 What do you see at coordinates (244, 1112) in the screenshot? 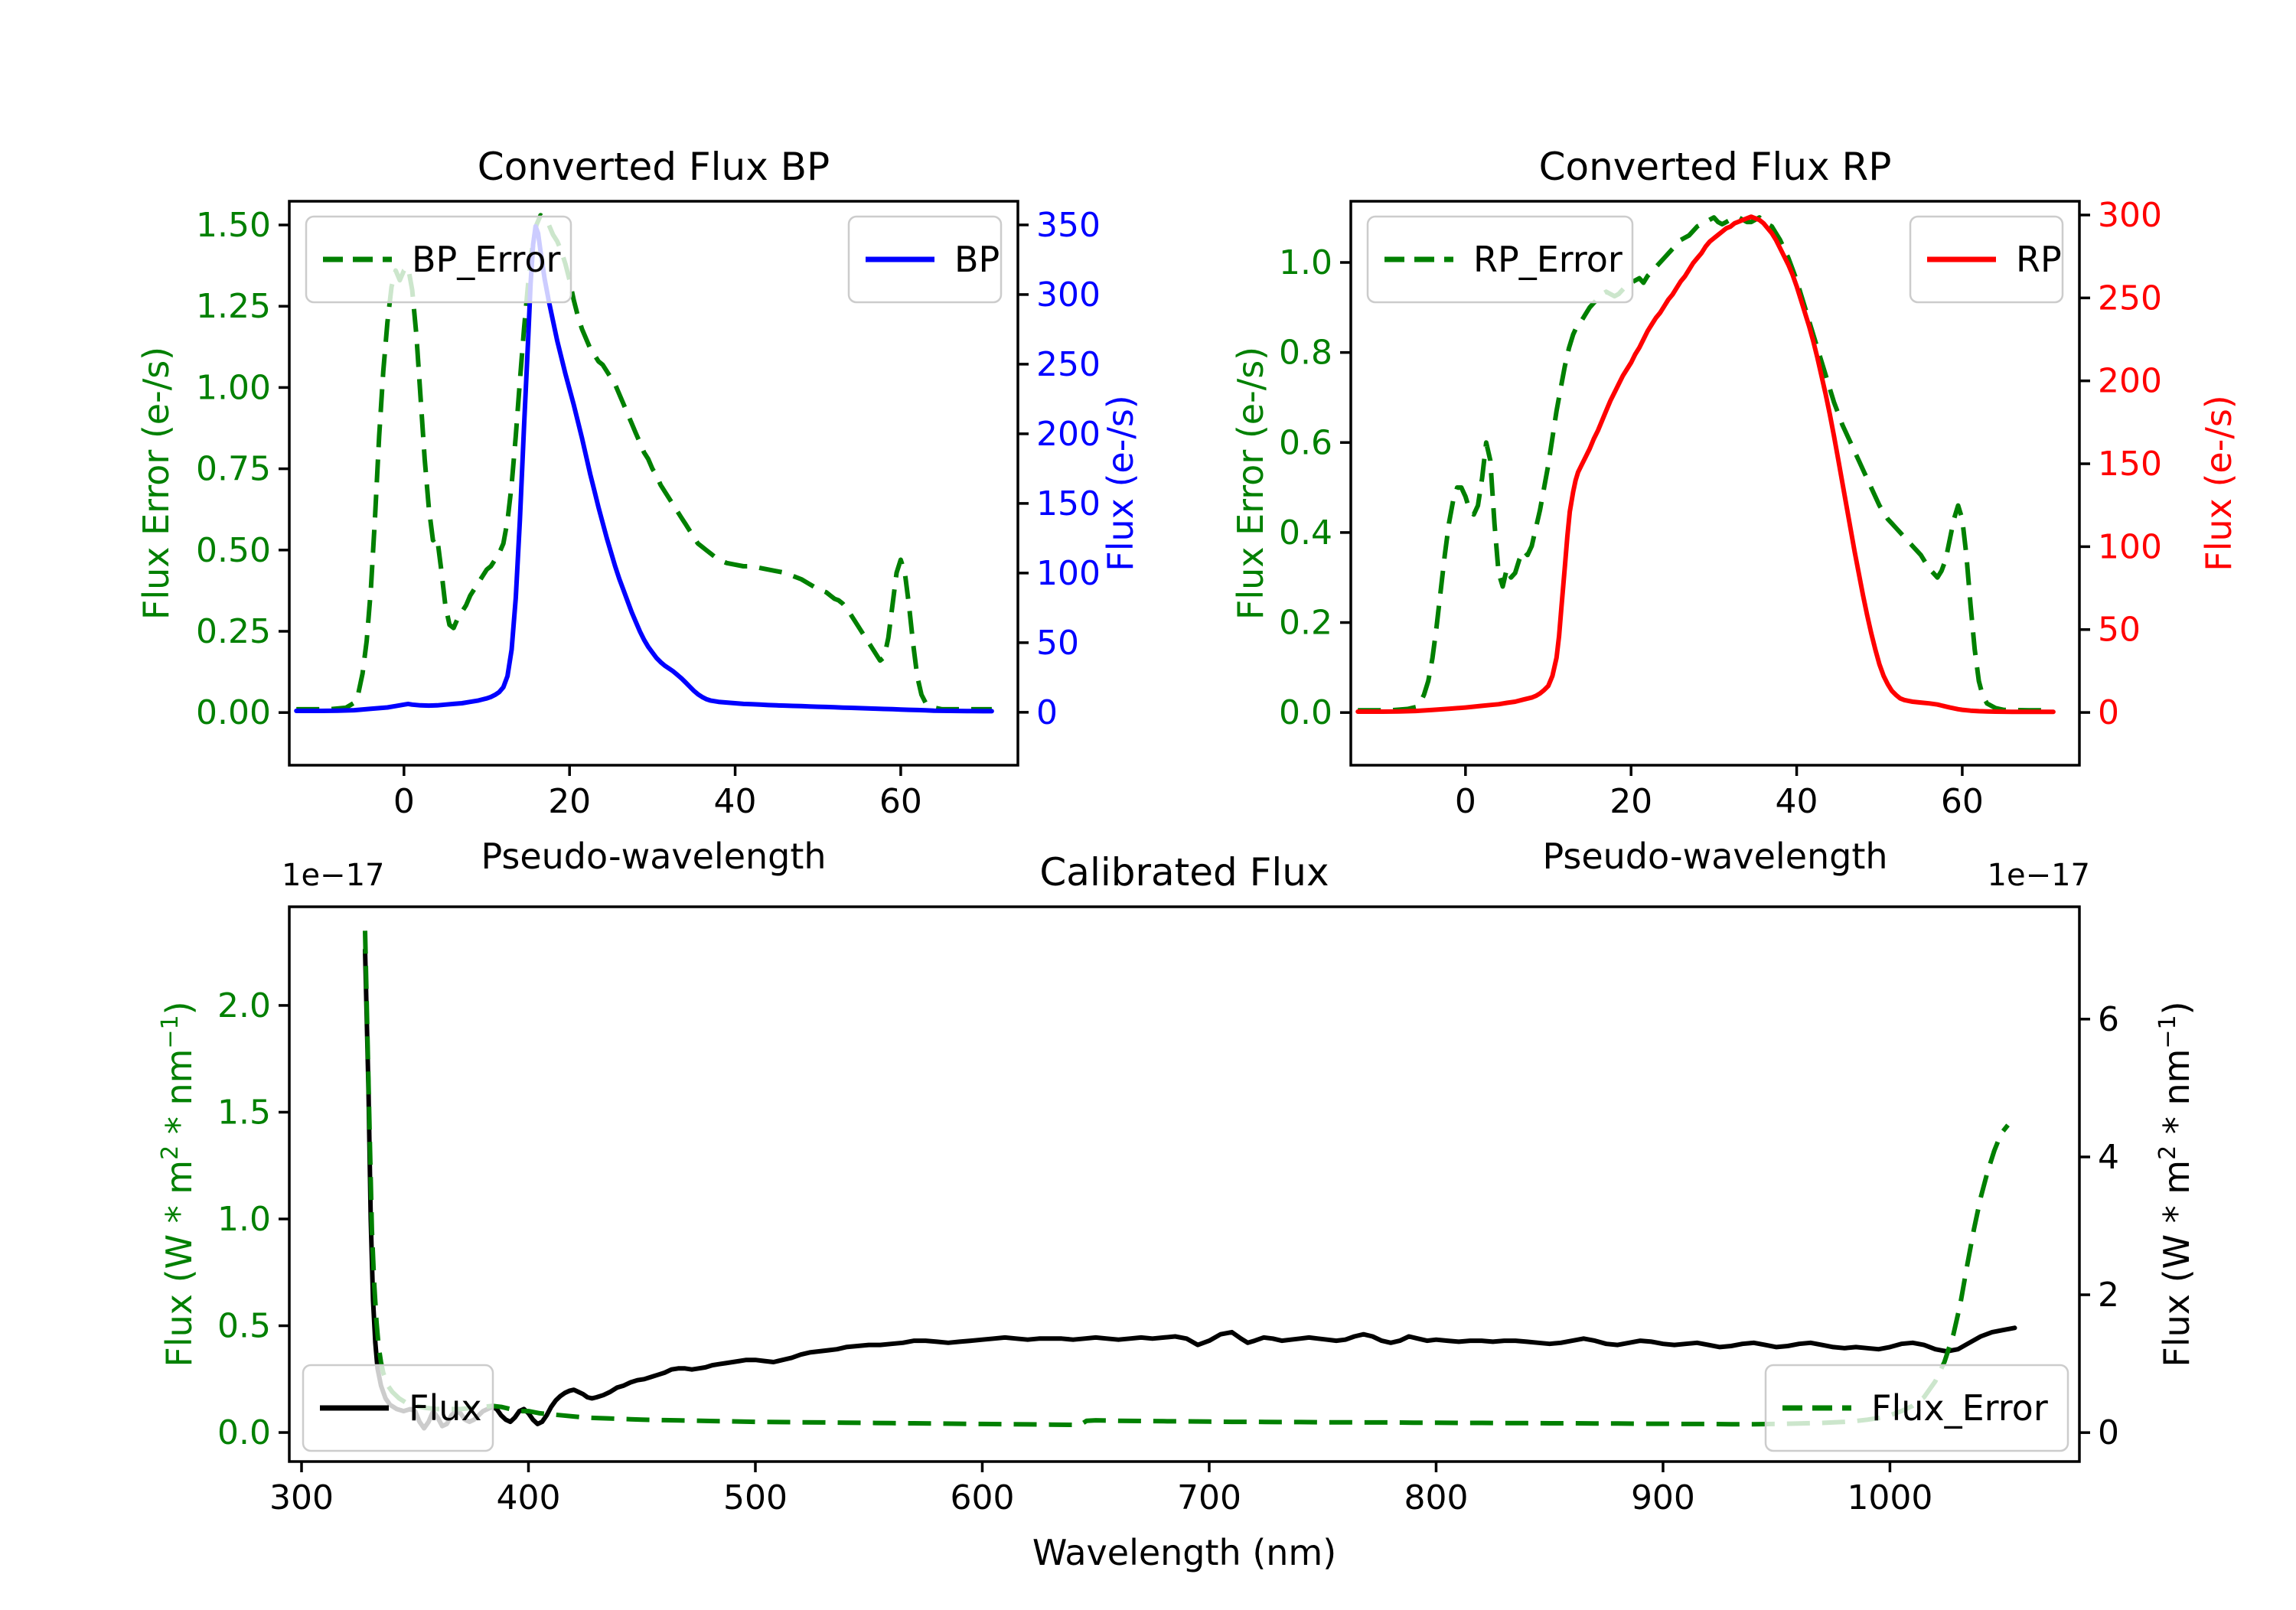
I see `y-tick-label: 1.5` at bounding box center [244, 1112].